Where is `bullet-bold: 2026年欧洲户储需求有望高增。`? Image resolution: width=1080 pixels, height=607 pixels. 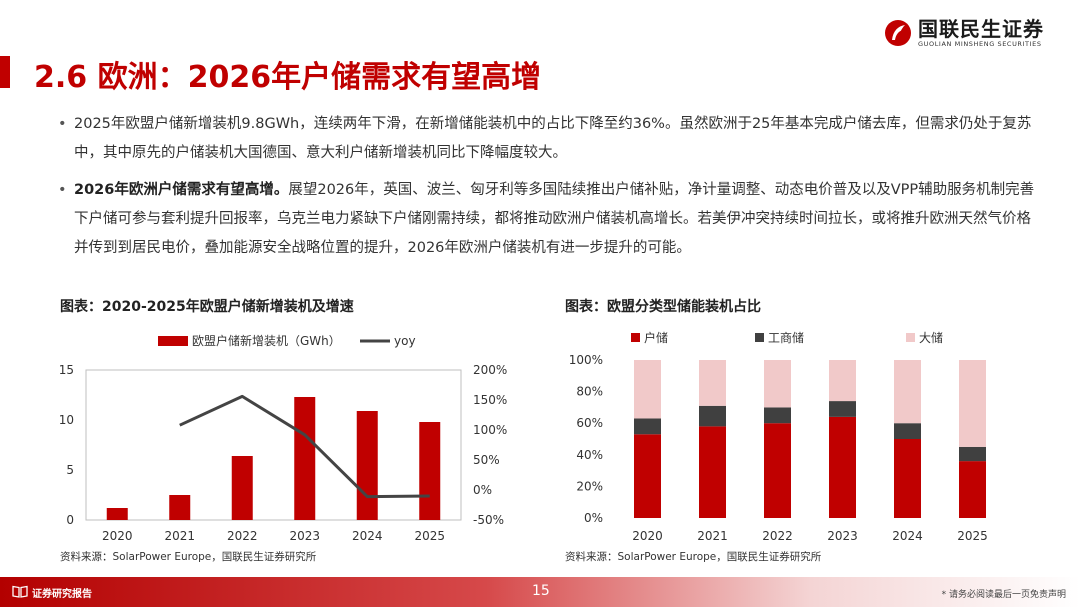 bullet-bold: 2026年欧洲户储需求有望高增。 is located at coordinates (181, 190).